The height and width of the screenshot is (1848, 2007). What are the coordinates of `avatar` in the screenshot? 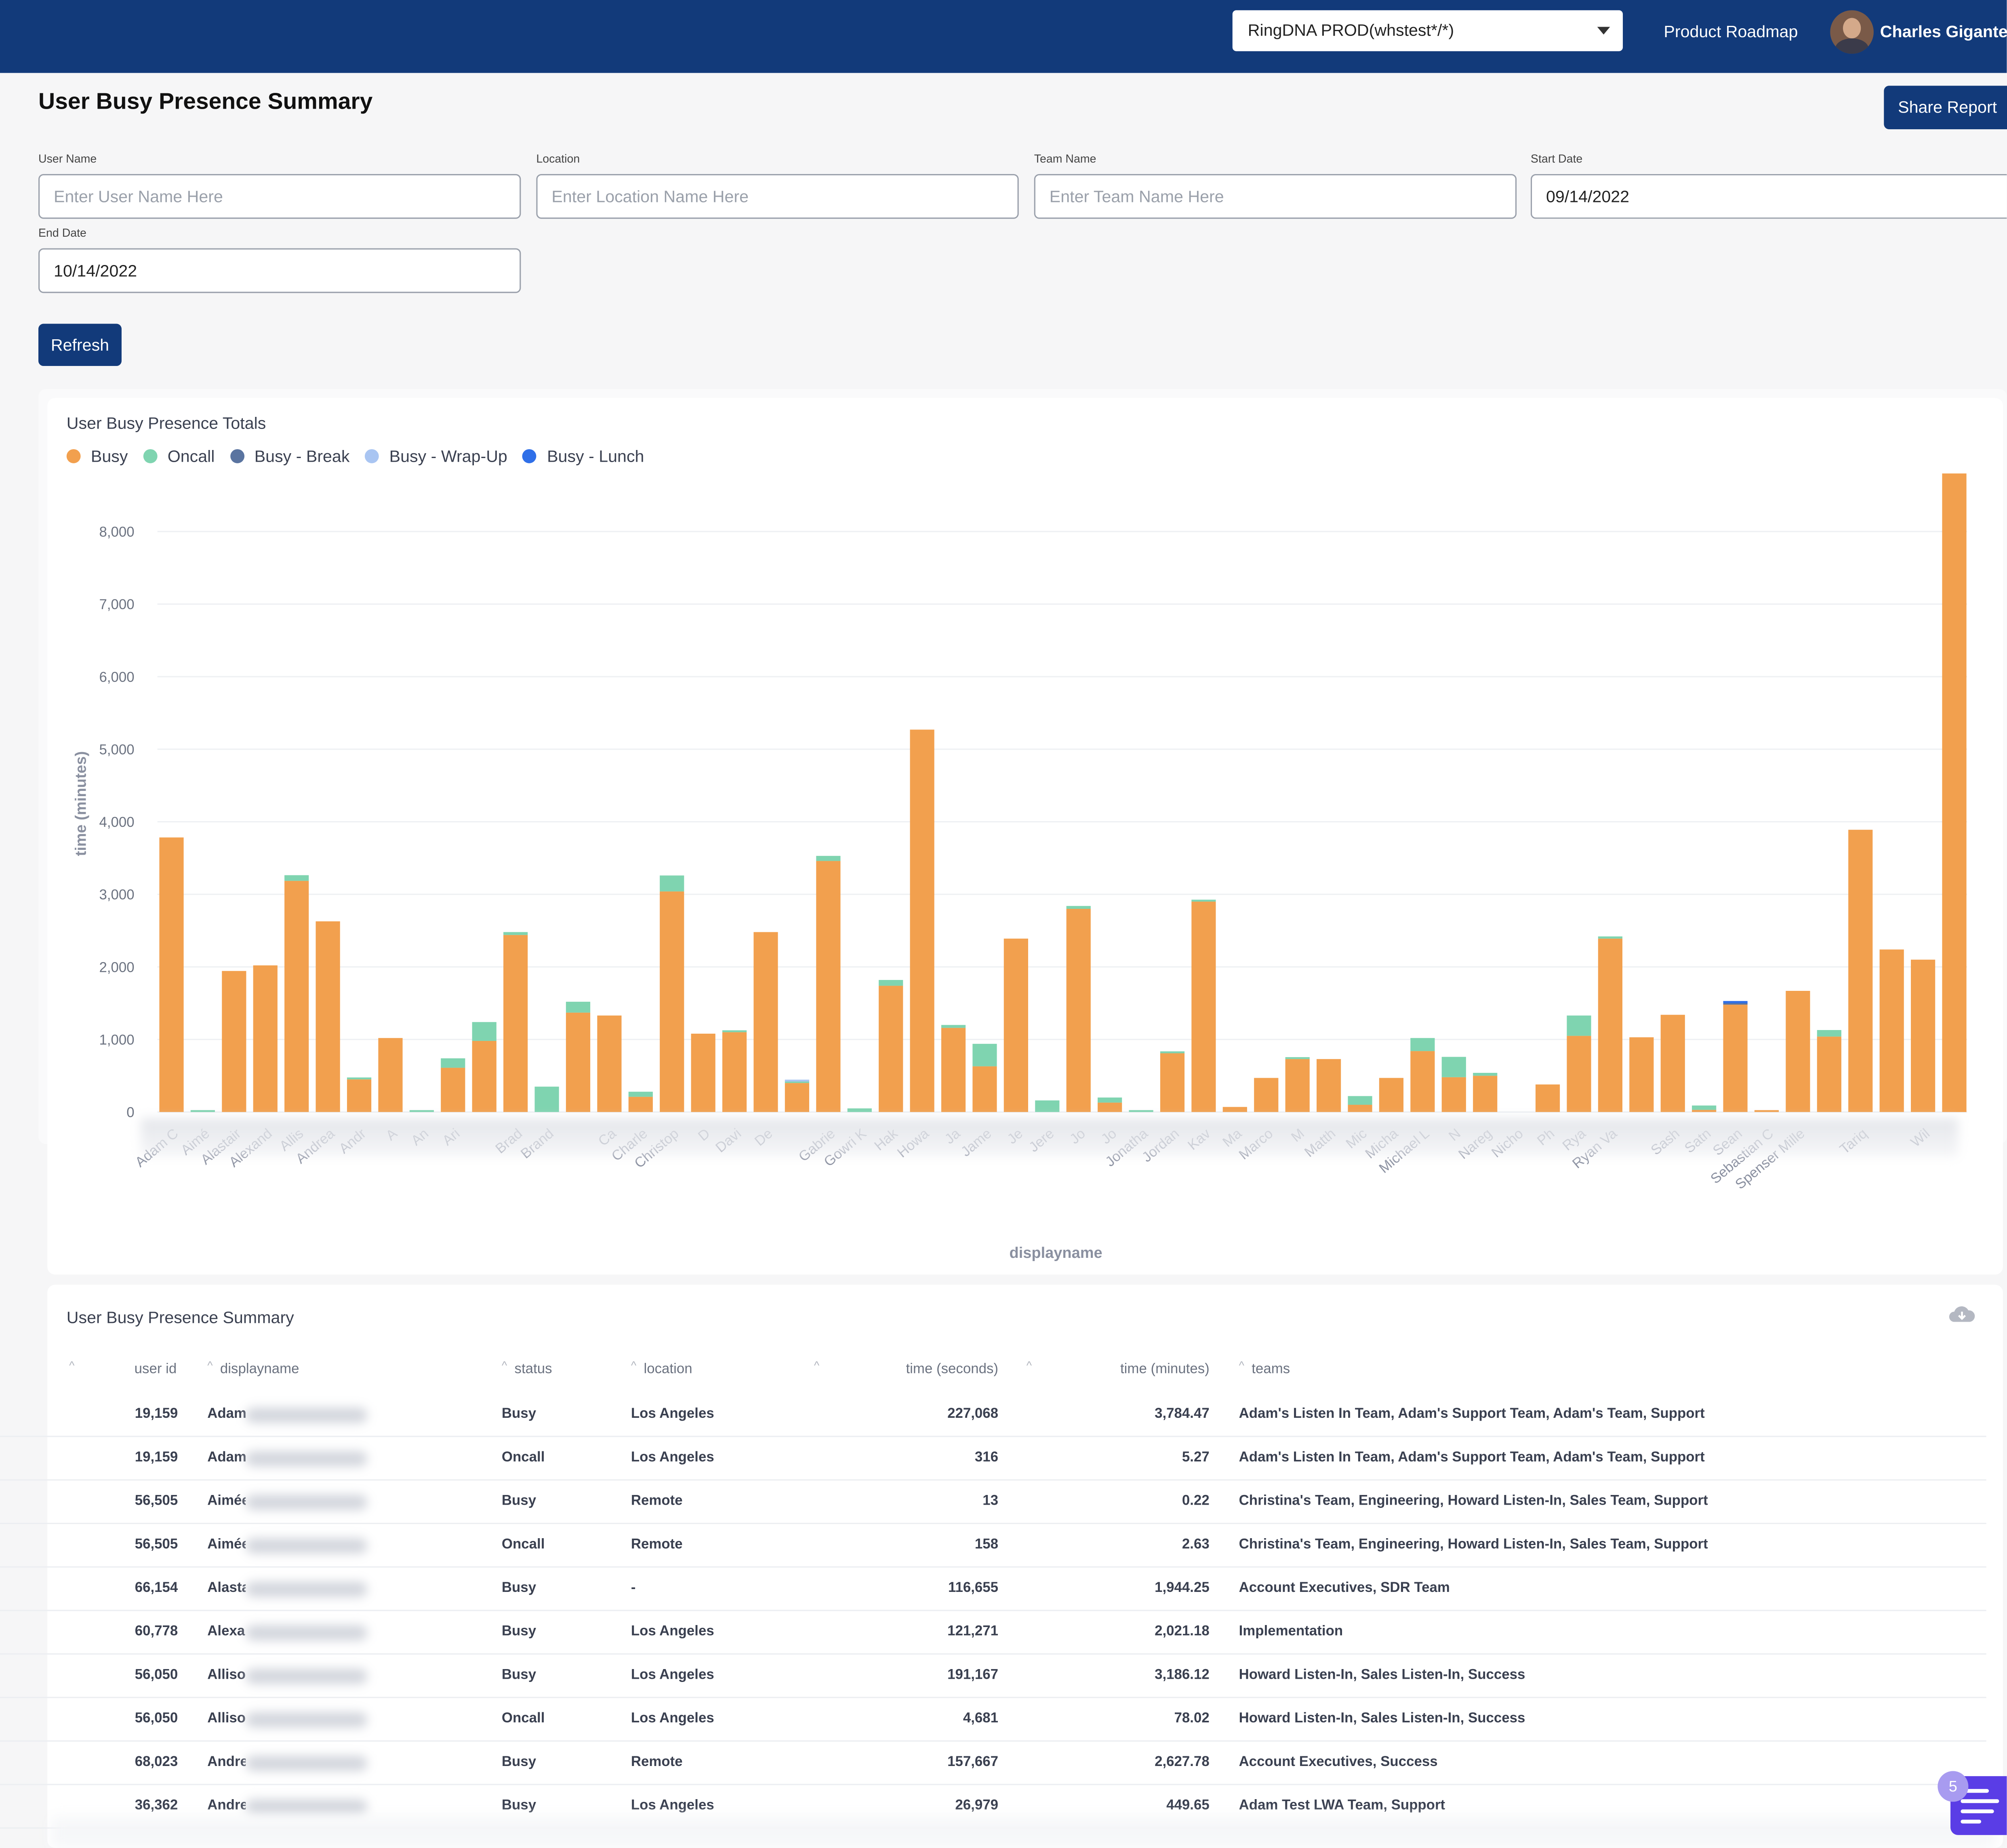 It's located at (1852, 32).